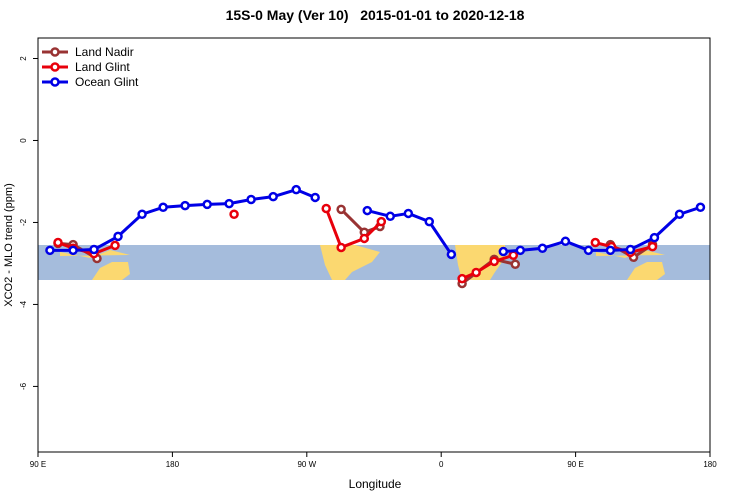 The width and height of the screenshot is (750, 500). I want to click on y-tick-label: -4, so click(23, 304).